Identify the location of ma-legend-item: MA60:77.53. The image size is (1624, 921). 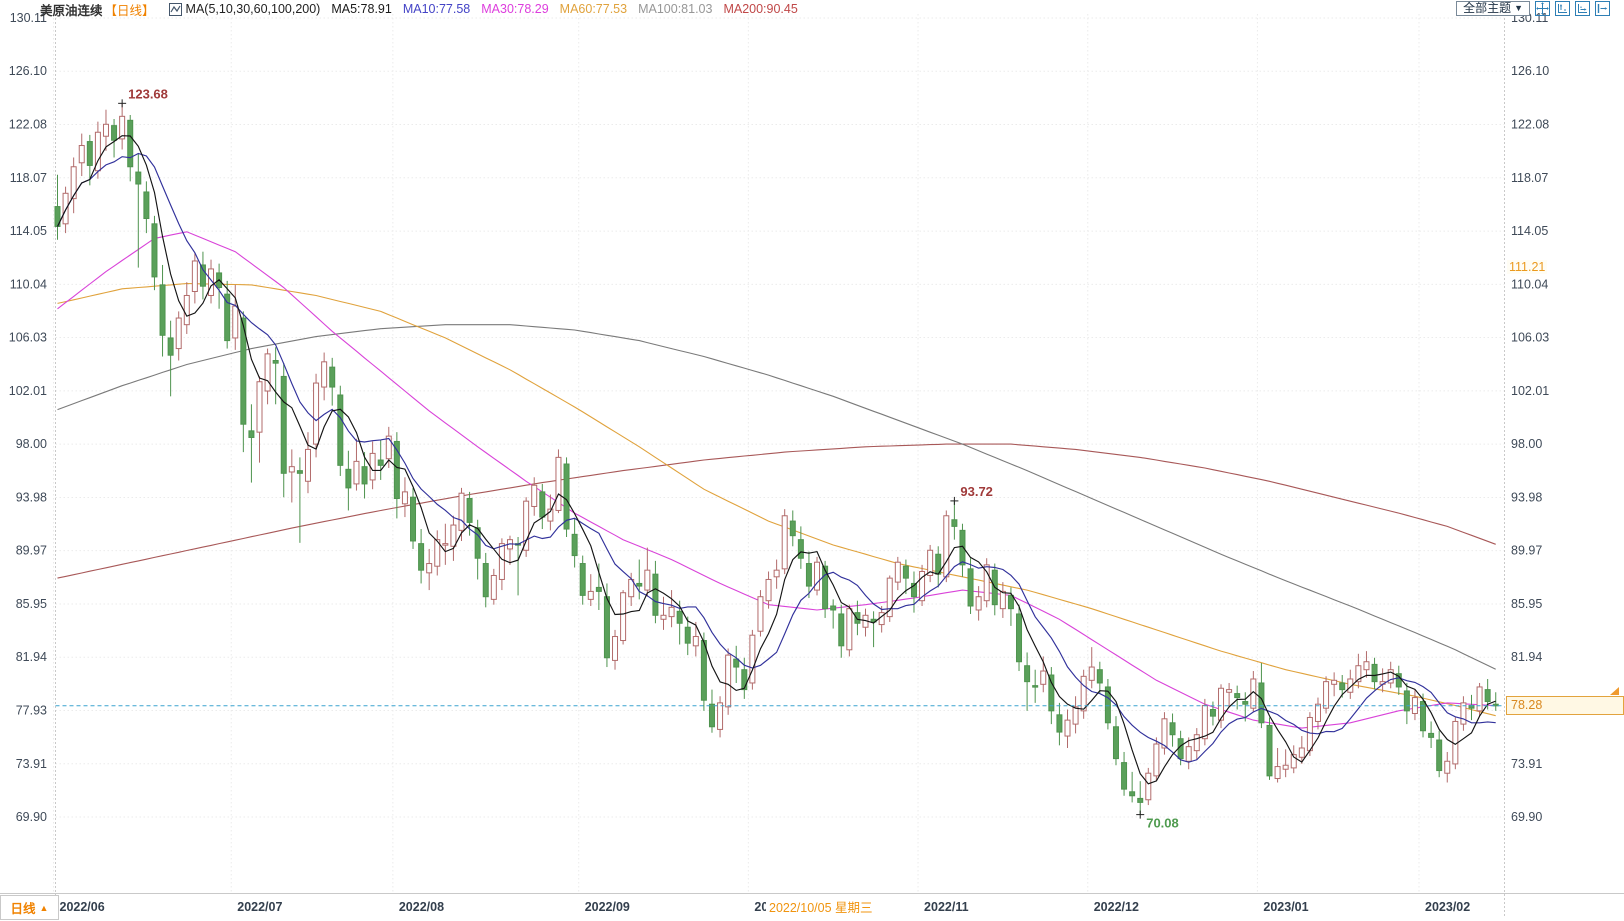
(593, 9).